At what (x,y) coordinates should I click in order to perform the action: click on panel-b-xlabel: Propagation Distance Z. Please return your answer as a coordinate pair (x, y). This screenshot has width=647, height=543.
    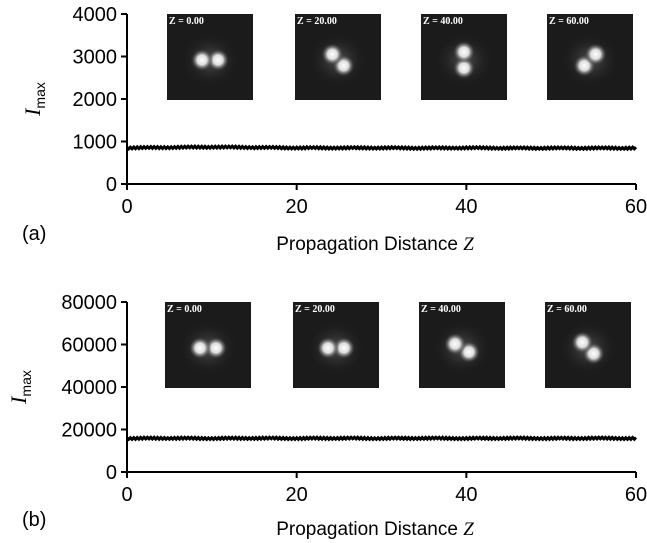
    Looking at the image, I should click on (375, 529).